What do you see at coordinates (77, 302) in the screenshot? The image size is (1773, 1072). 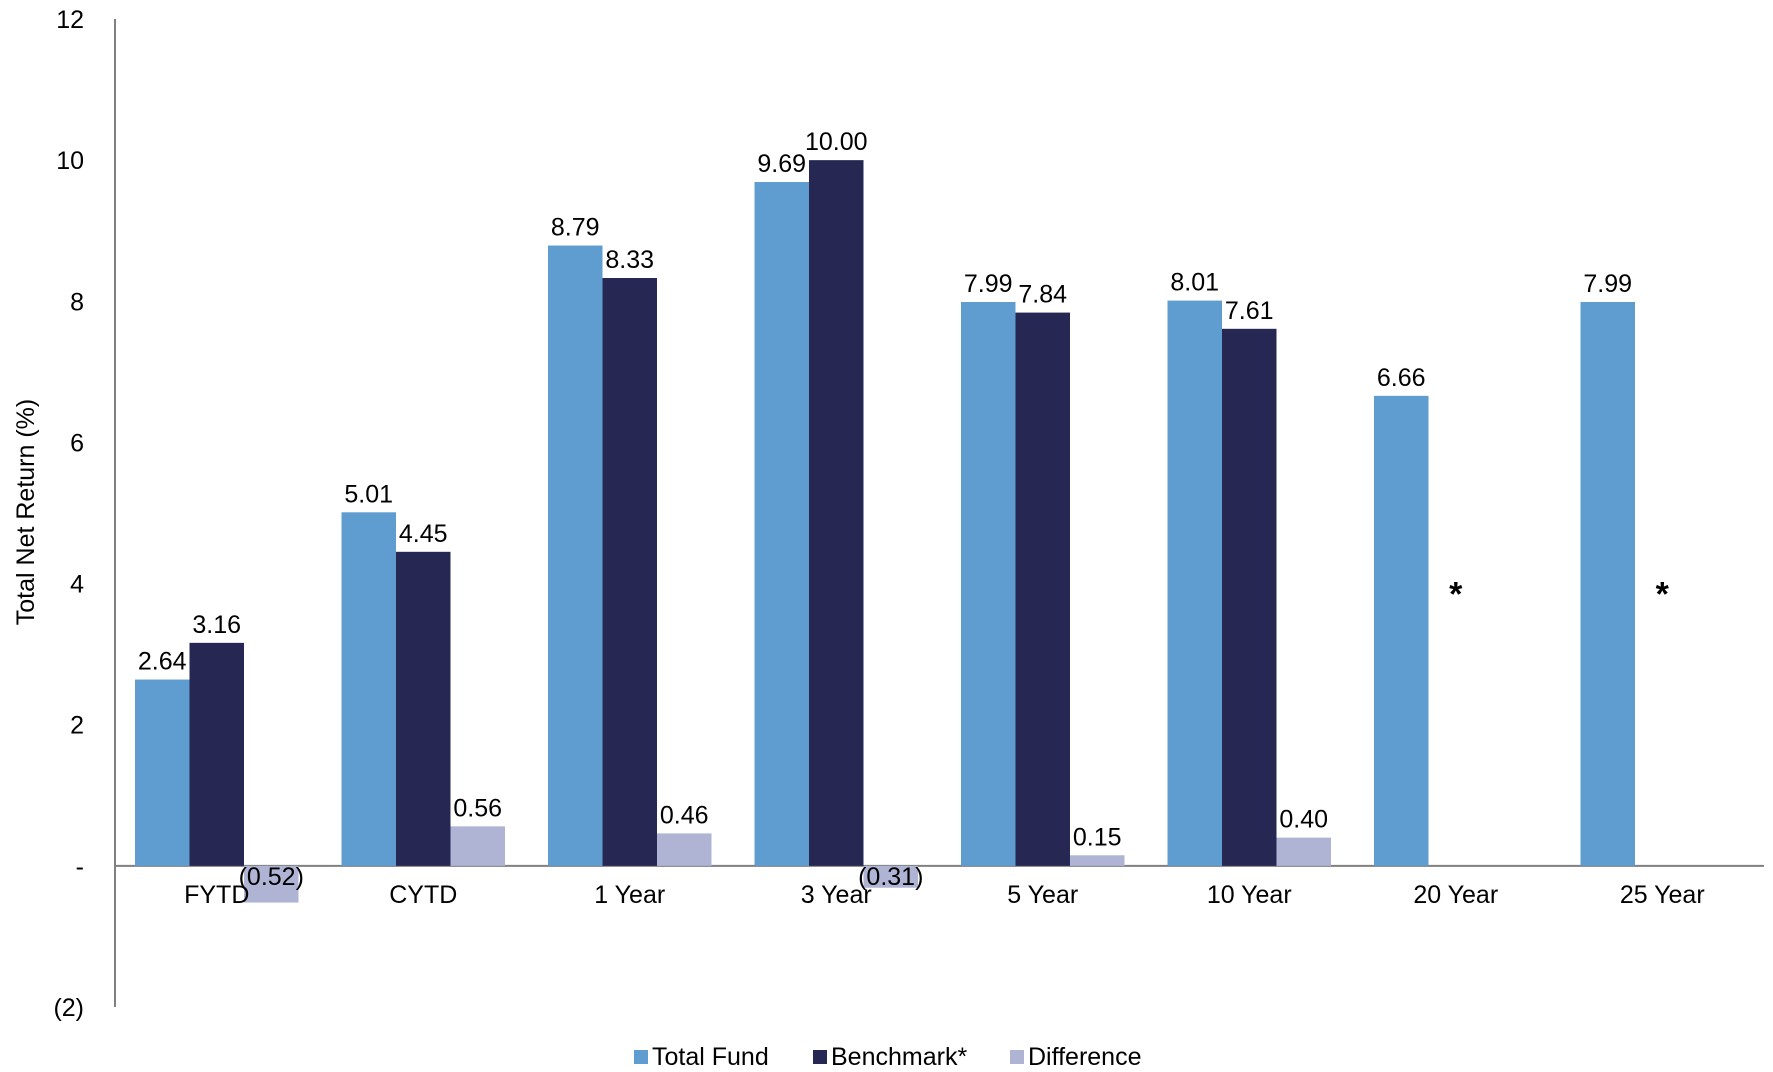 I see `y-tick-label: 8` at bounding box center [77, 302].